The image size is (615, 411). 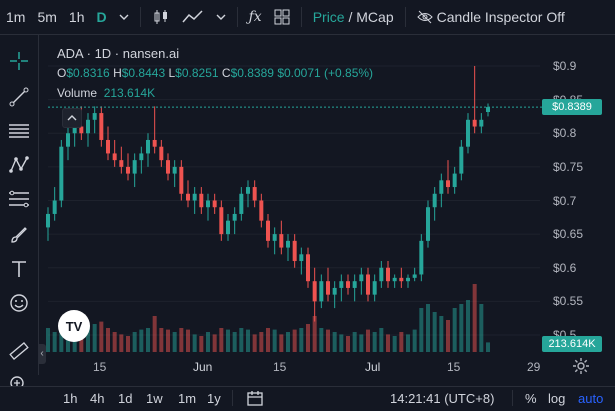 I want to click on tradingview-logo: TV, so click(x=74, y=326).